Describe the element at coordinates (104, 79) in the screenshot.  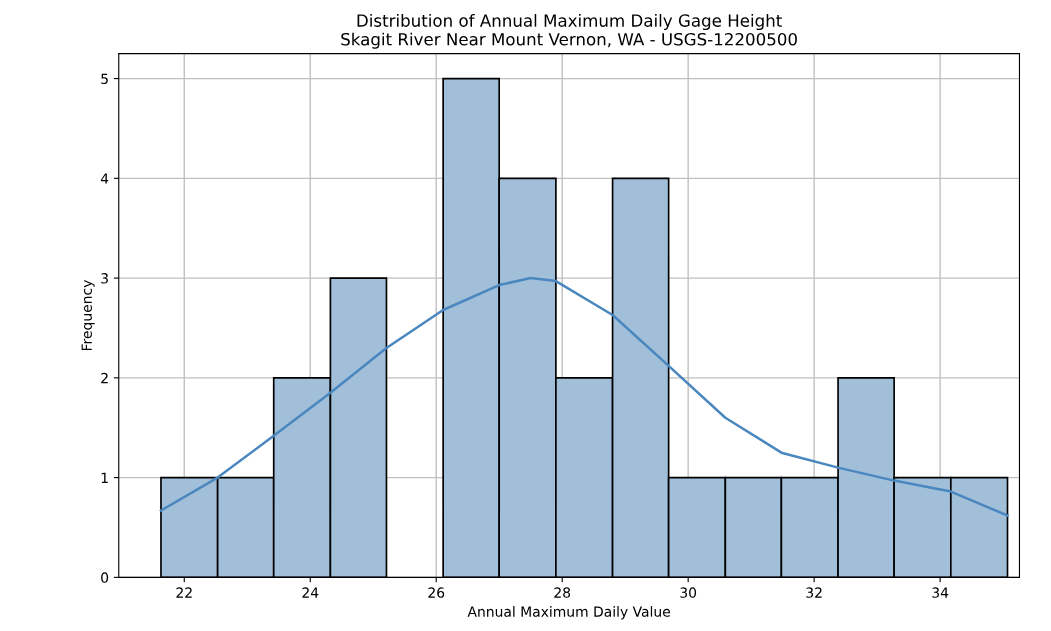
I see `y-tick-label: 5` at that location.